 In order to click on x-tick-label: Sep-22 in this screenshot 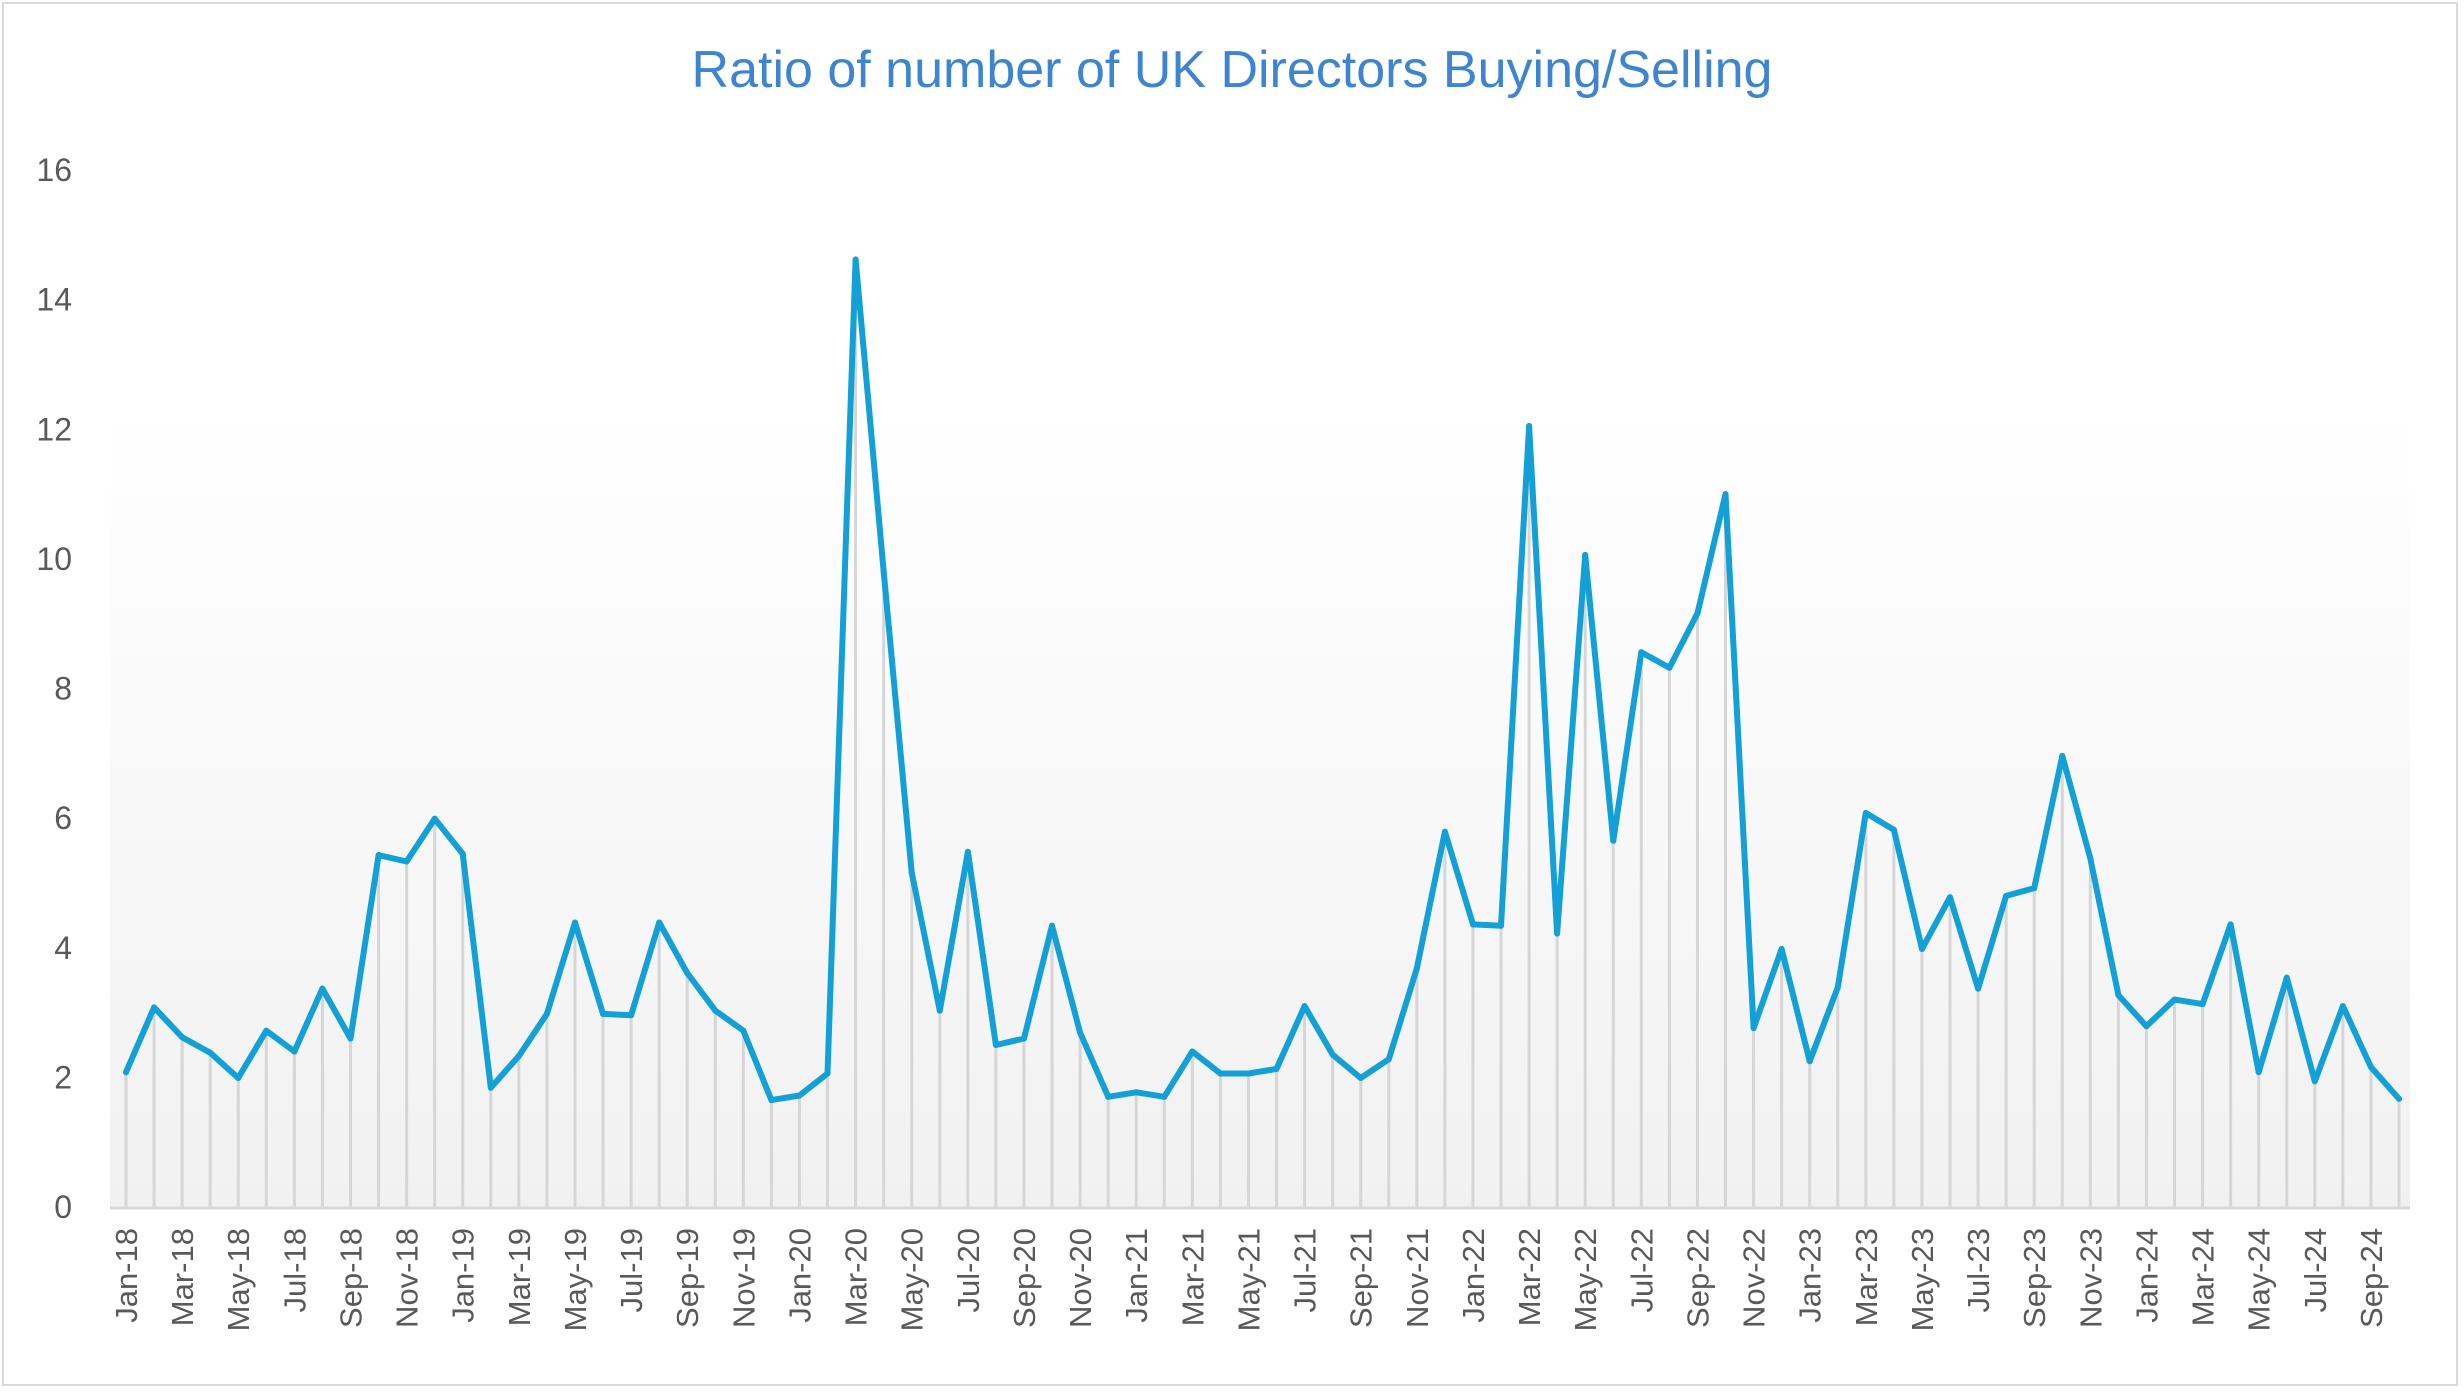, I will do `click(1697, 1278)`.